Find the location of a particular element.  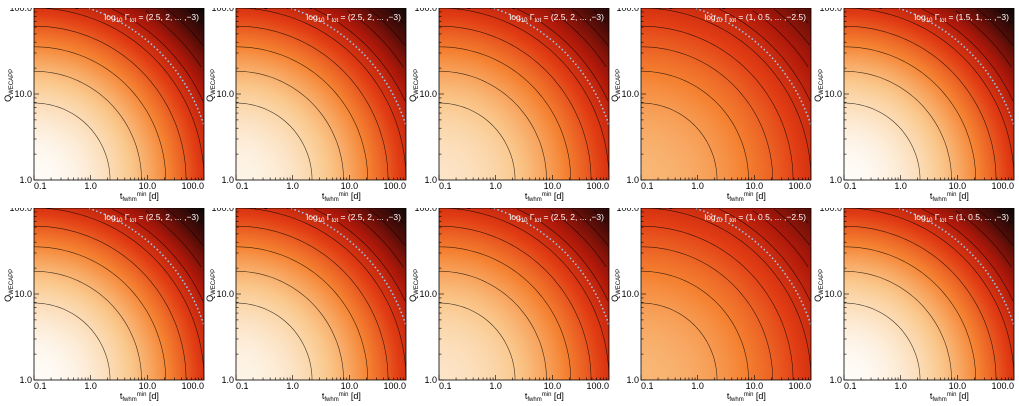

svg-text: log10 Γtot = (1.5, 1, ... ,−3) is located at coordinates (961, 18).